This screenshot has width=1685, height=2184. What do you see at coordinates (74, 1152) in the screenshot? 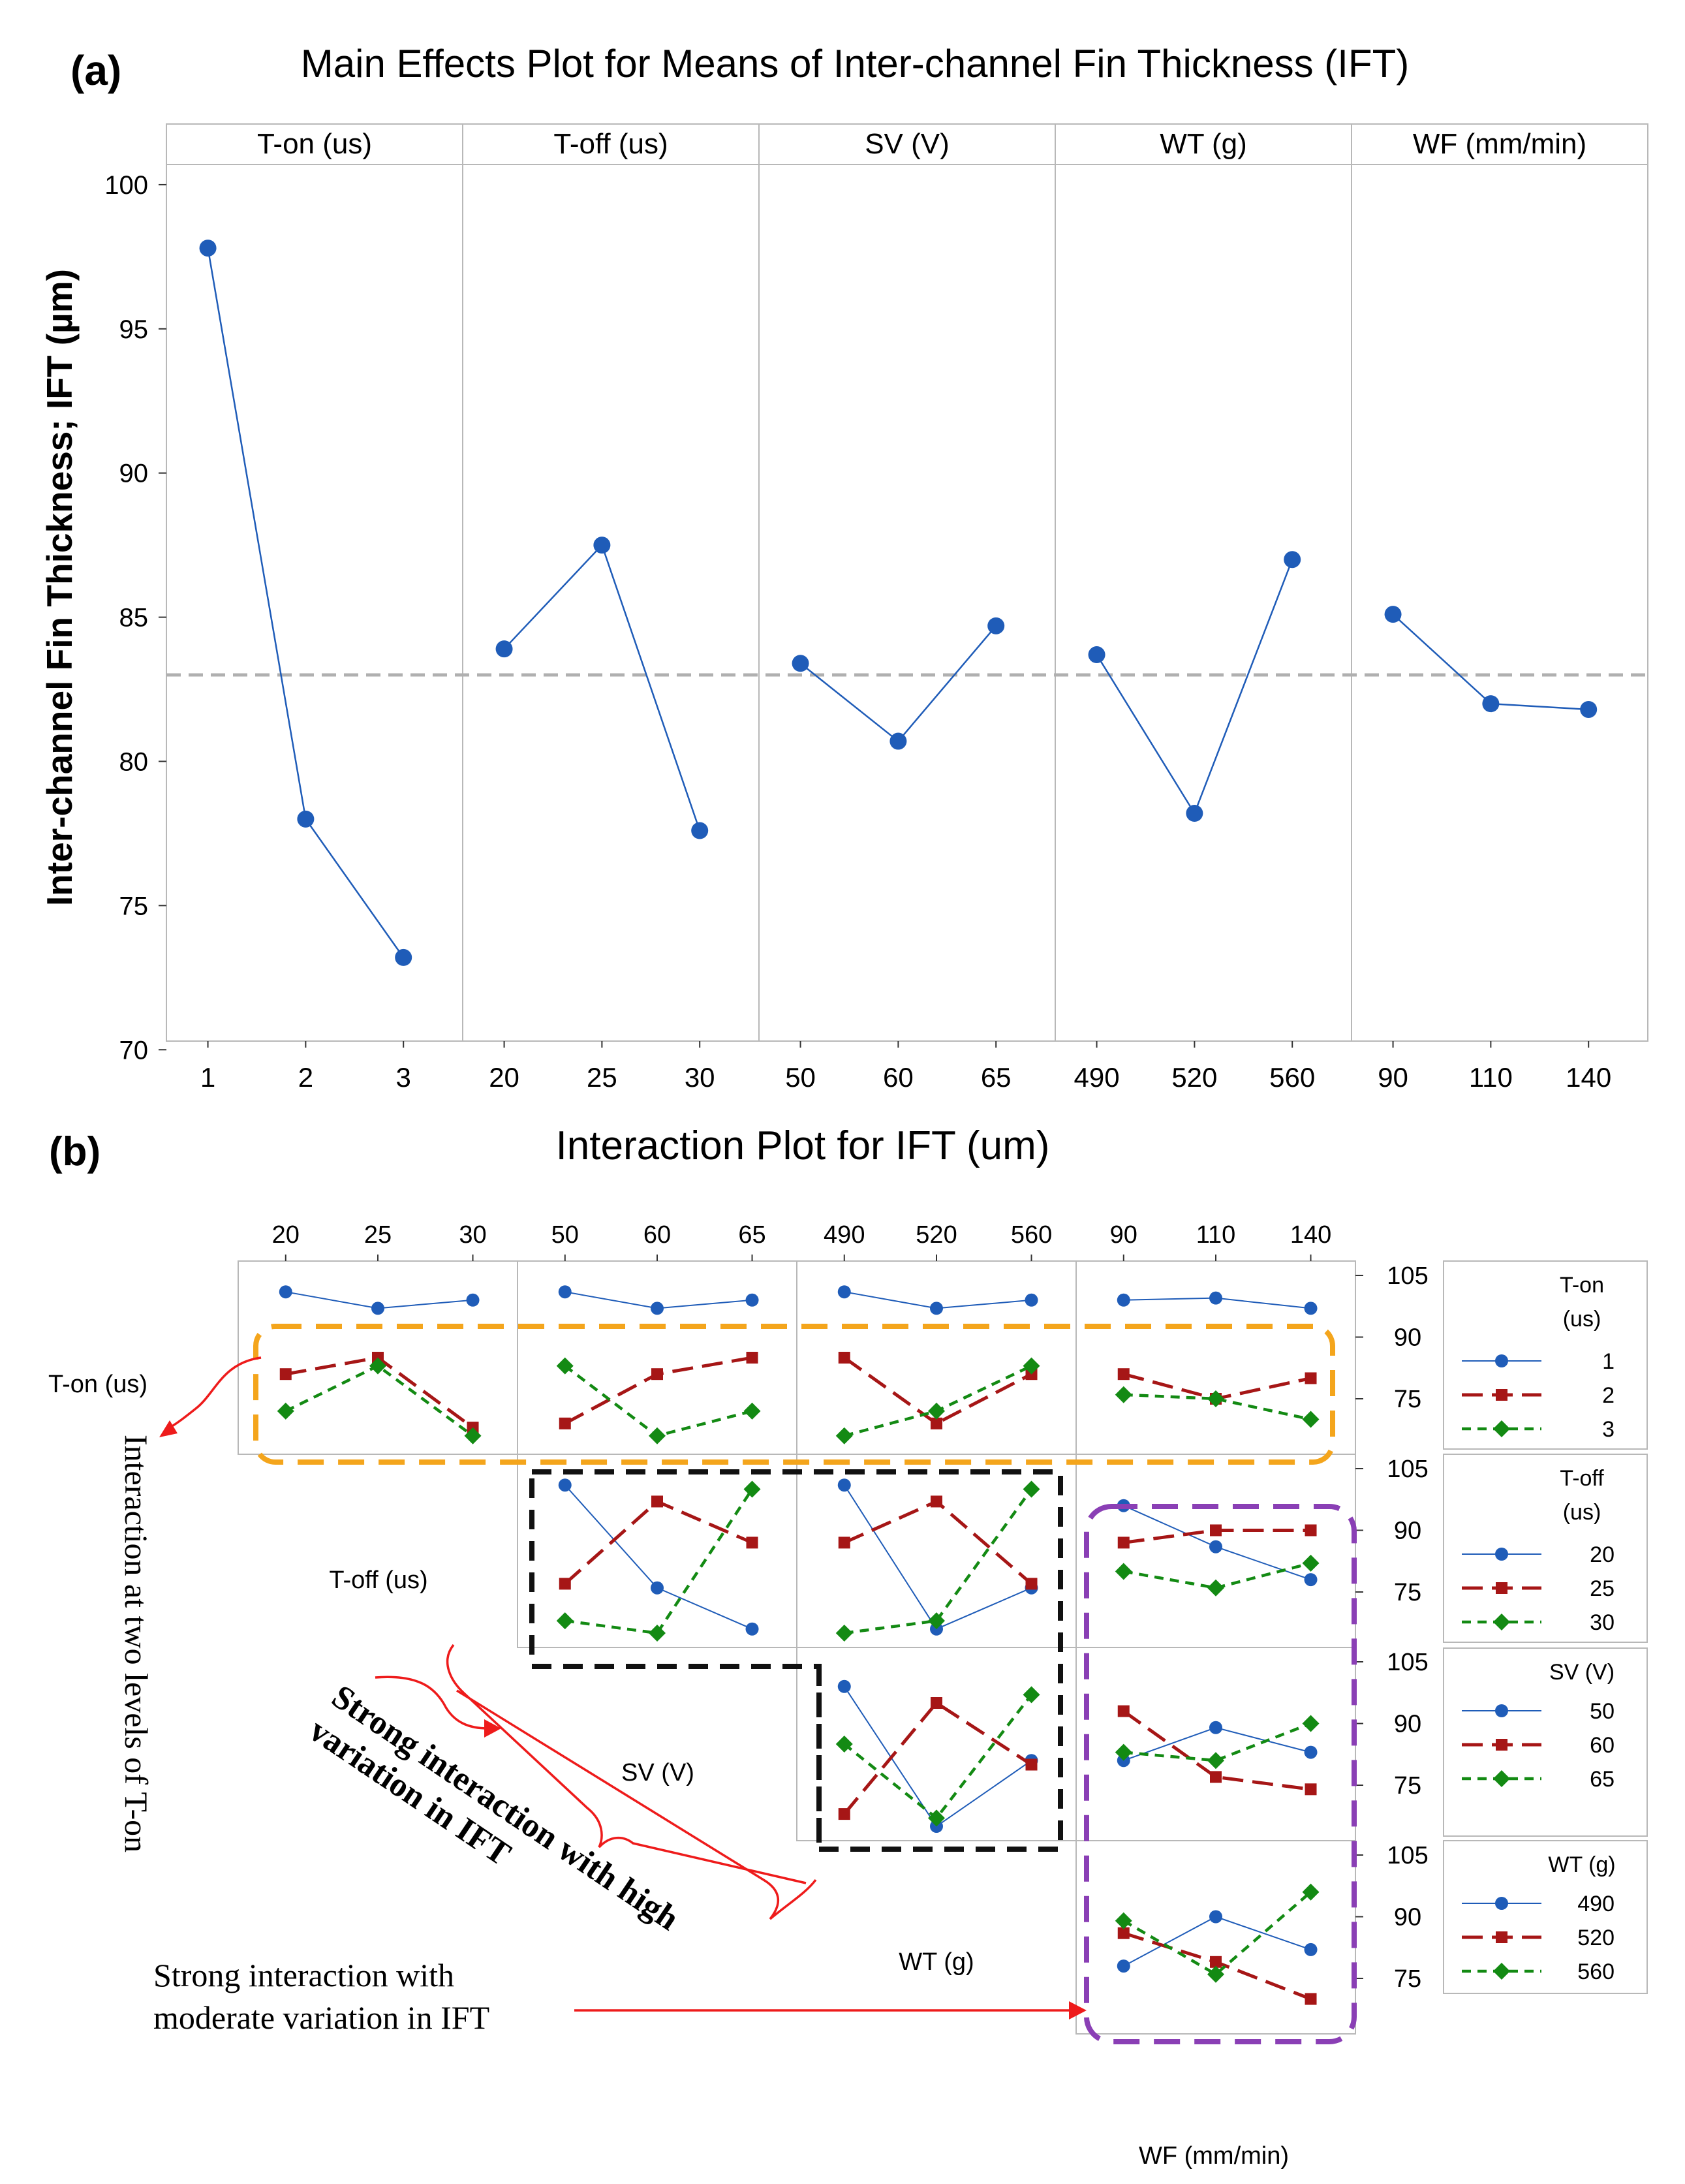
I see `panel-b-label: (b)` at bounding box center [74, 1152].